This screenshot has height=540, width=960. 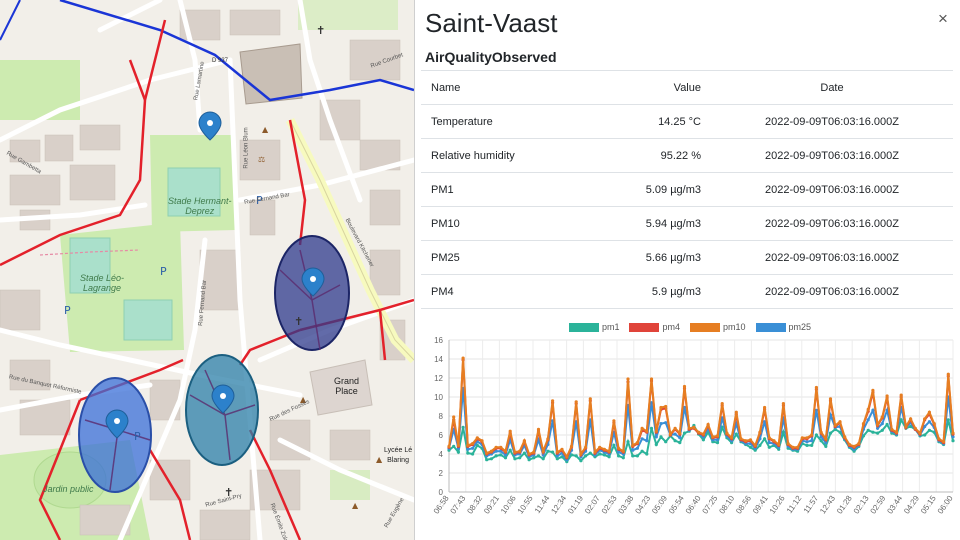 I want to click on legend-item-pm25: pm25, so click(x=783, y=327).